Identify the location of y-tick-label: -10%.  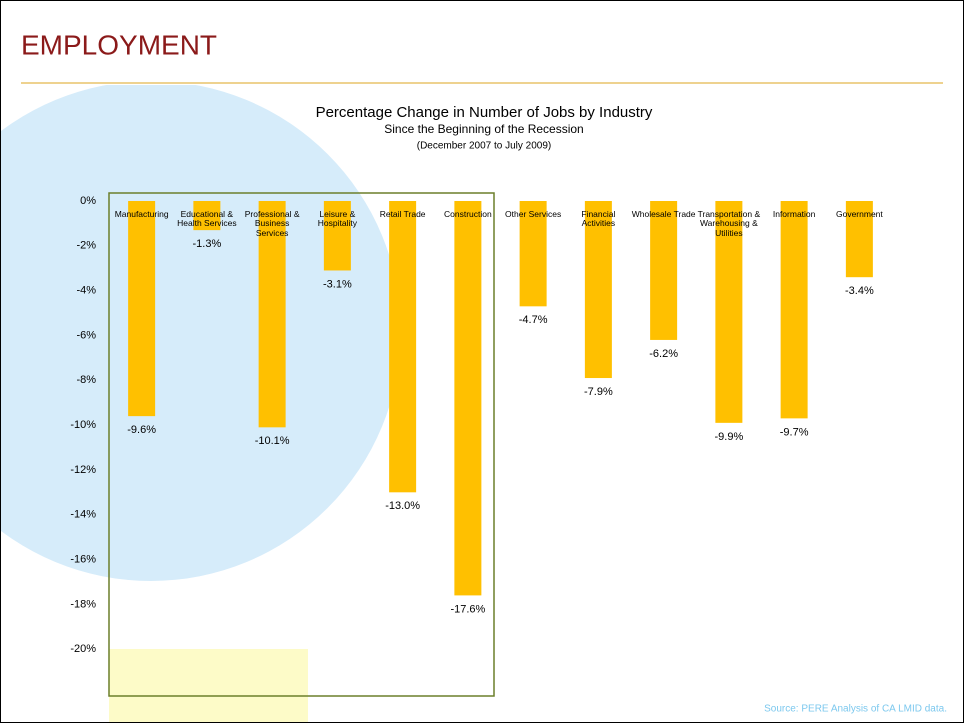
(83, 425).